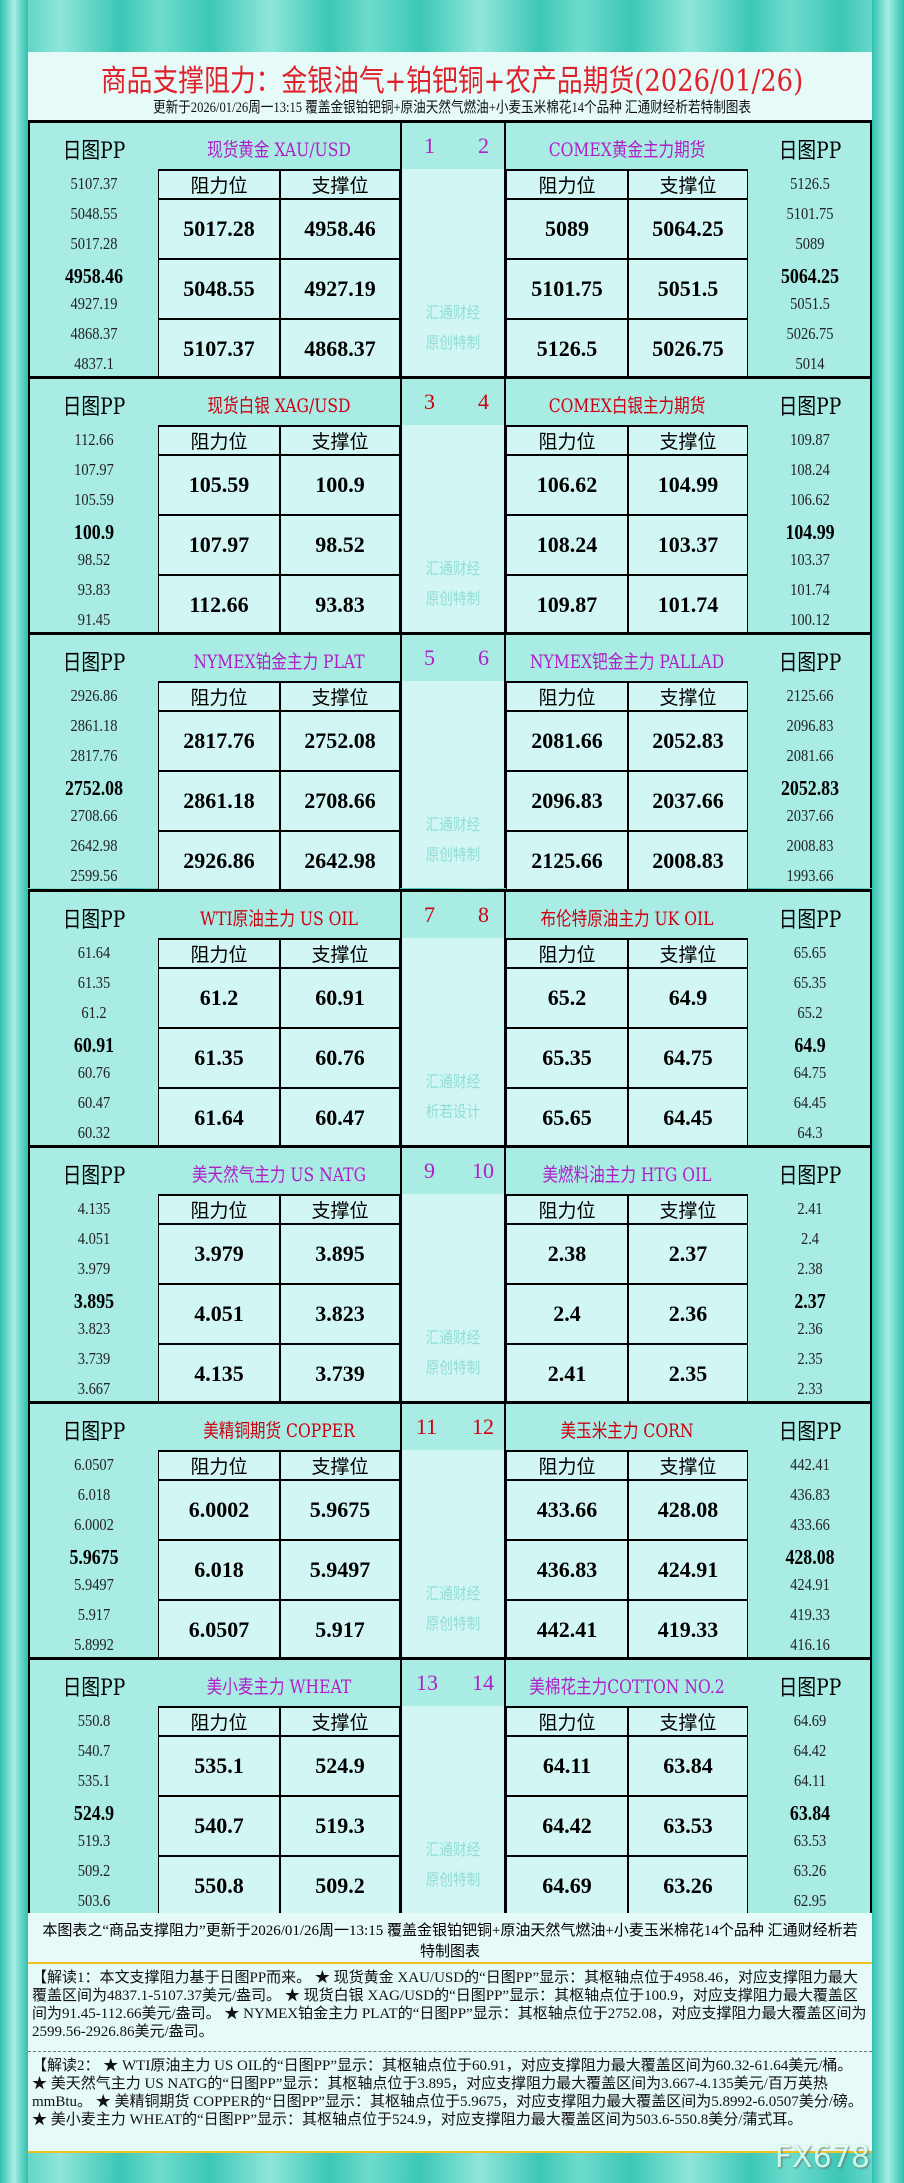 Image resolution: width=904 pixels, height=2183 pixels. I want to click on resistance-level: 5126.5, so click(567, 350).